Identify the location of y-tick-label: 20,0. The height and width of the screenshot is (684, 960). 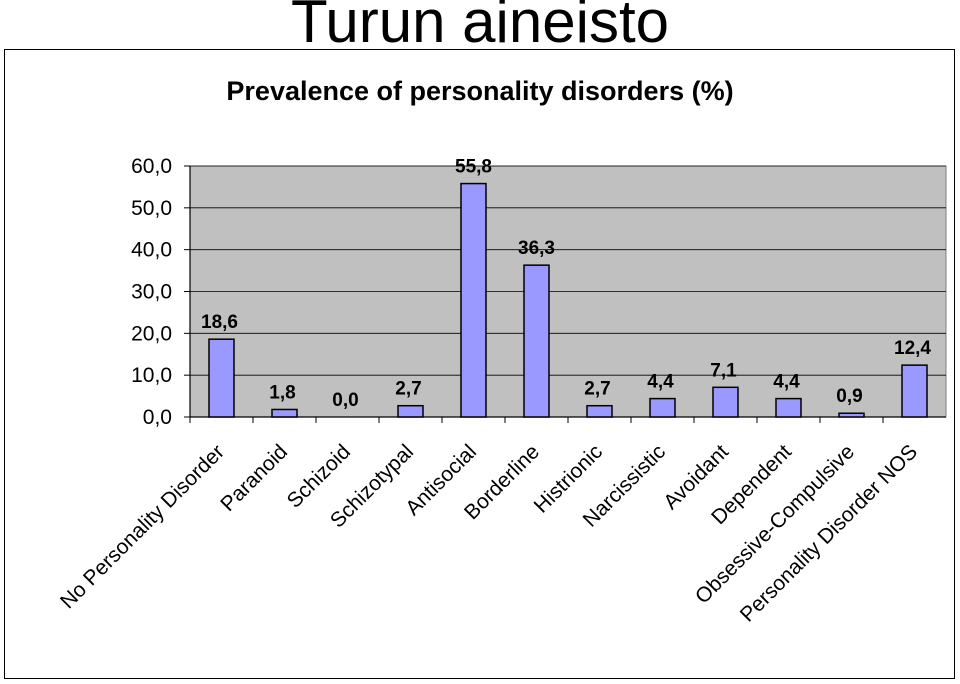
(151, 333).